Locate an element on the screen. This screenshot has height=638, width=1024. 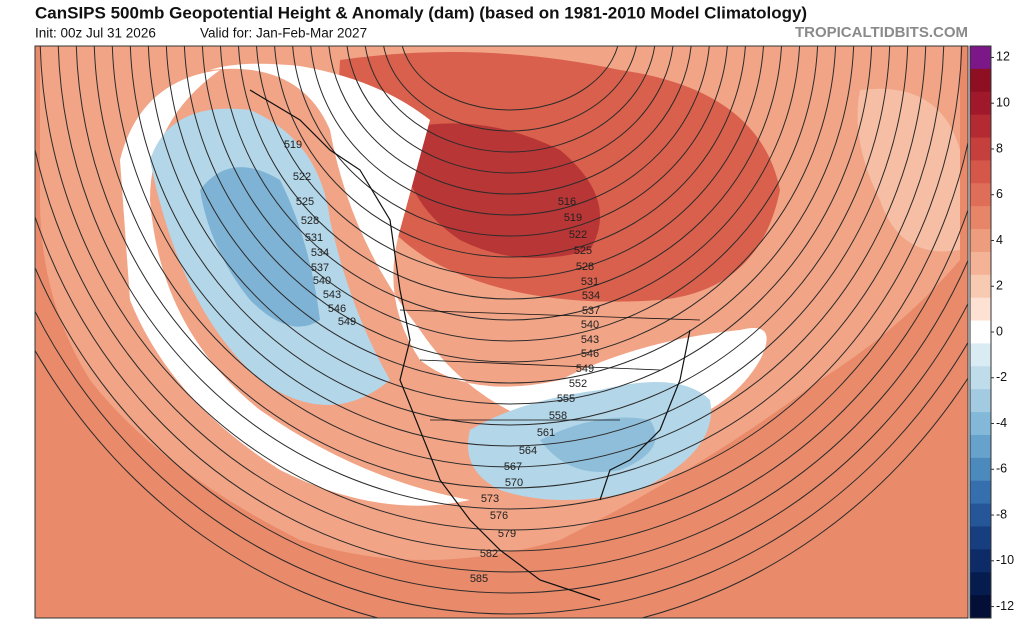
colorbar-tick-label: -8 is located at coordinates (1001, 514).